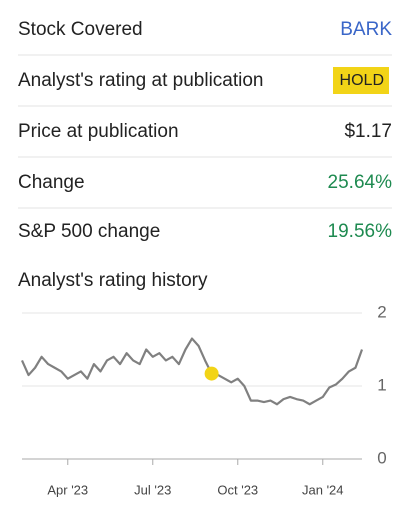 The image size is (404, 511). What do you see at coordinates (89, 231) in the screenshot?
I see `row-label: S&P 500 change` at bounding box center [89, 231].